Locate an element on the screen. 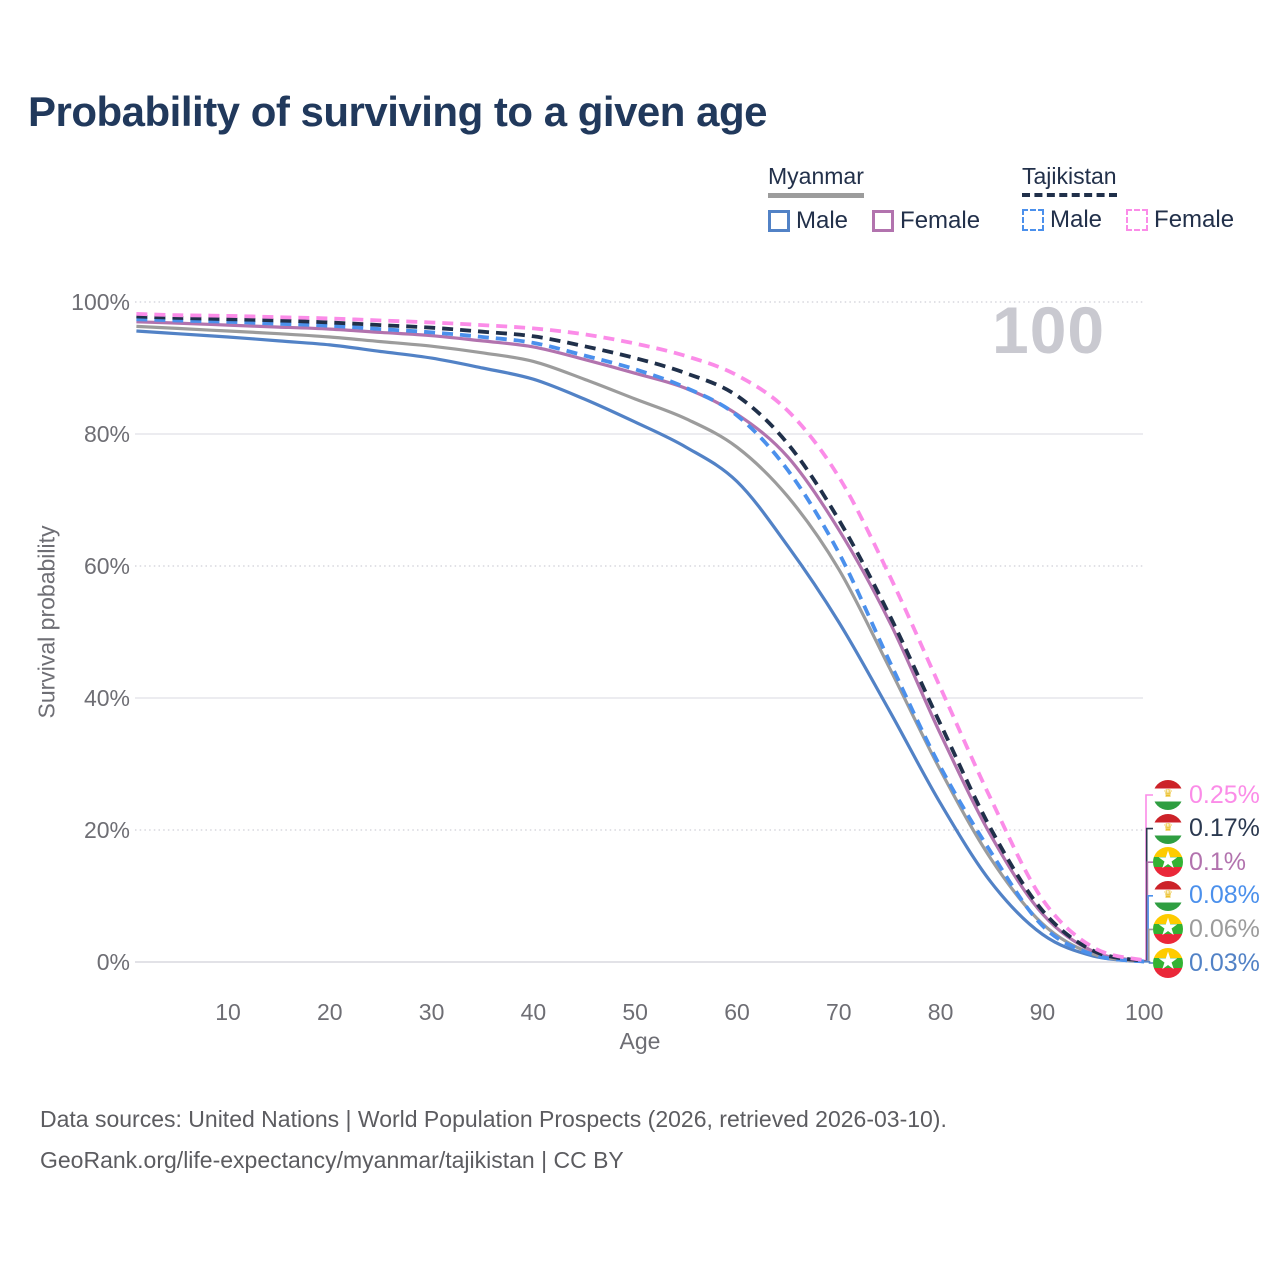  x-axis-title: Age is located at coordinates (640, 1041).